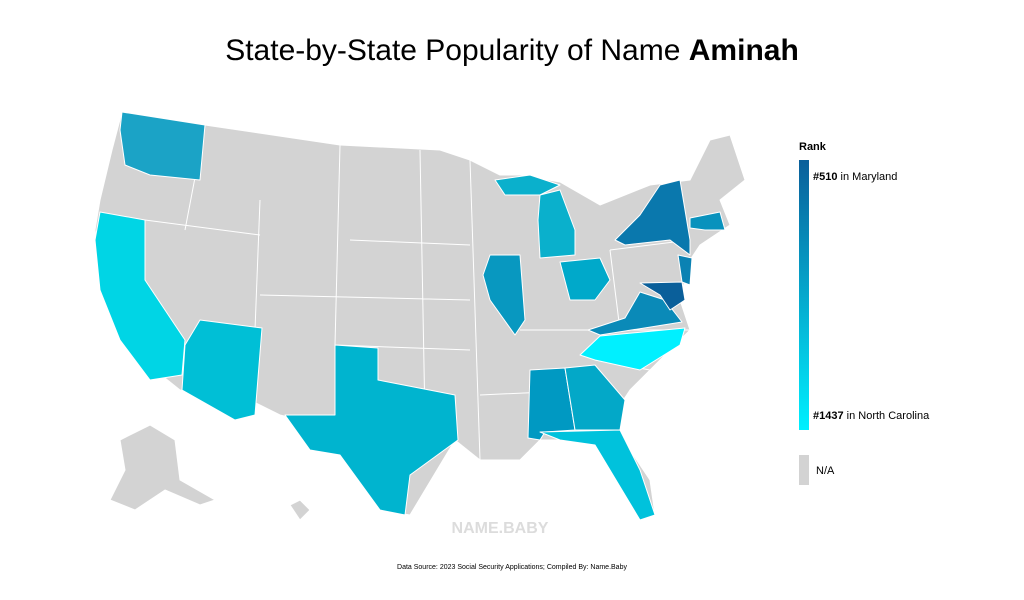 This screenshot has width=1024, height=600. Describe the element at coordinates (887, 416) in the screenshot. I see `legend-min-label: in North Carolina` at that location.